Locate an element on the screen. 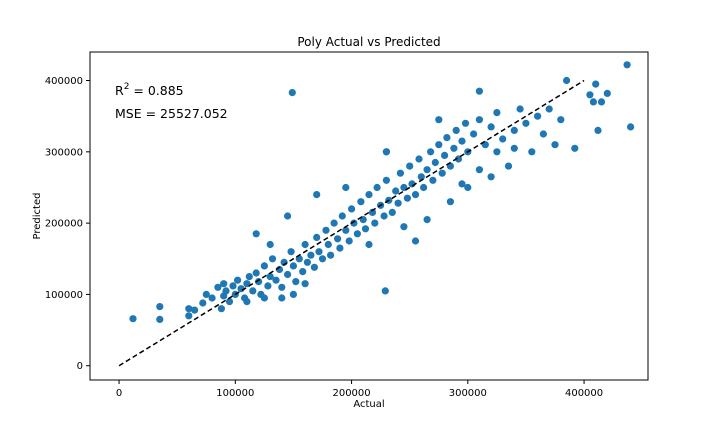  r-squared-value: = 0.885 is located at coordinates (156, 90).